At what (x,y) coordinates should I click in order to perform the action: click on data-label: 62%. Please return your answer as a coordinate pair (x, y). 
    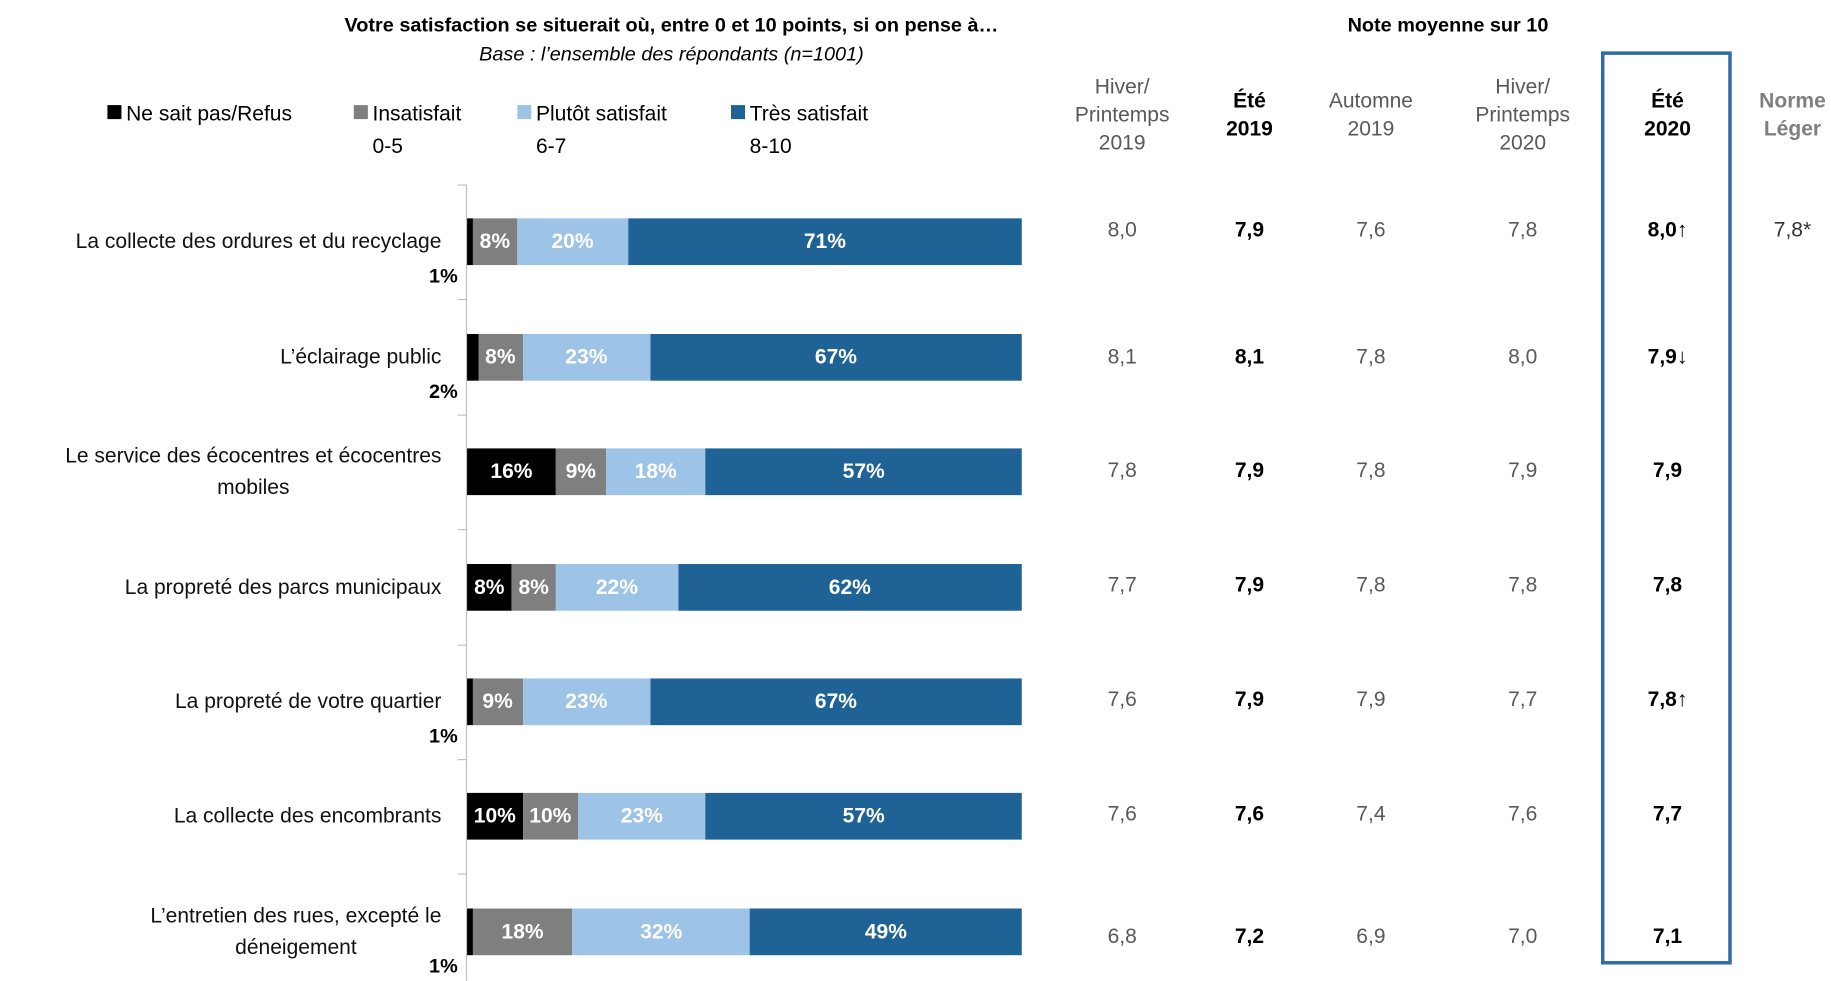
    Looking at the image, I should click on (849, 587).